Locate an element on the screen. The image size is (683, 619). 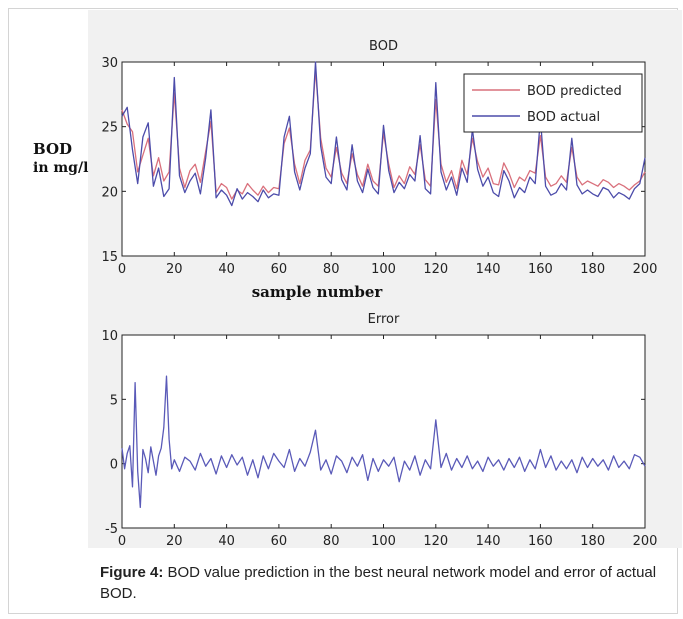
y-tick-label: 10 is located at coordinates (109, 336).